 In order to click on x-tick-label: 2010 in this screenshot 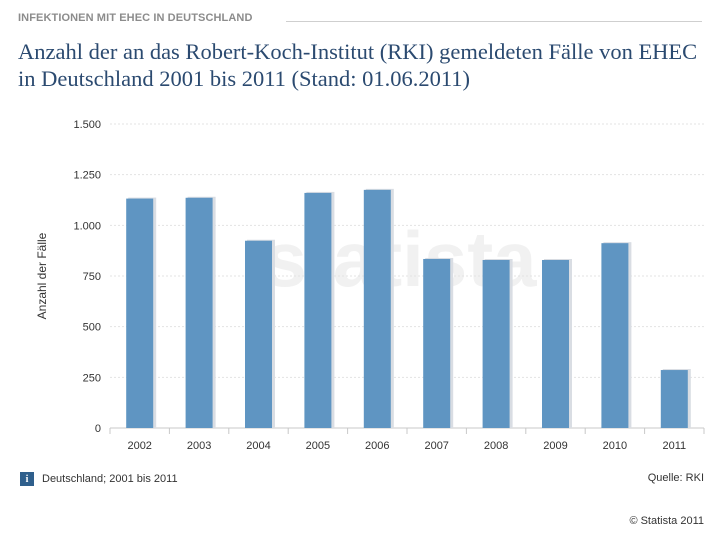, I will do `click(615, 446)`.